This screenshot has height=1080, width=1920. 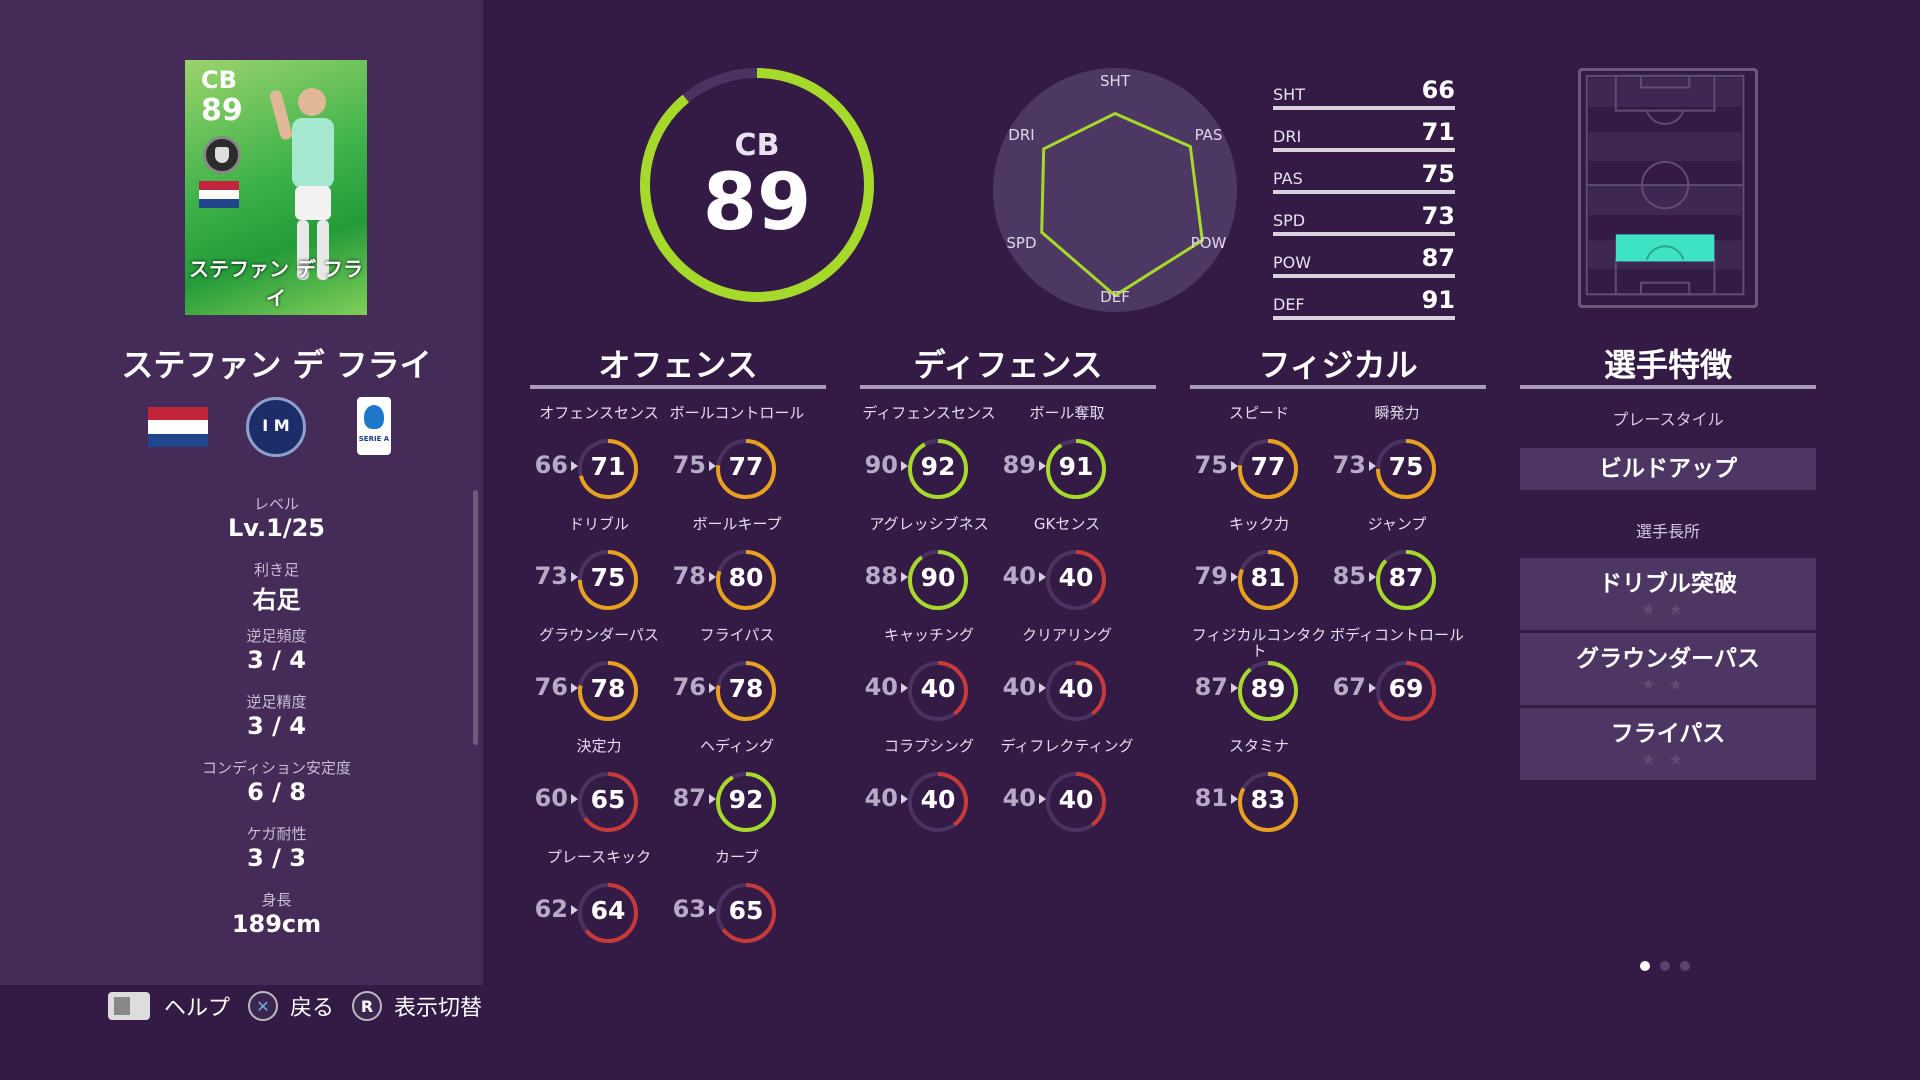 What do you see at coordinates (241, 1032) in the screenshot?
I see `footer-bar` at bounding box center [241, 1032].